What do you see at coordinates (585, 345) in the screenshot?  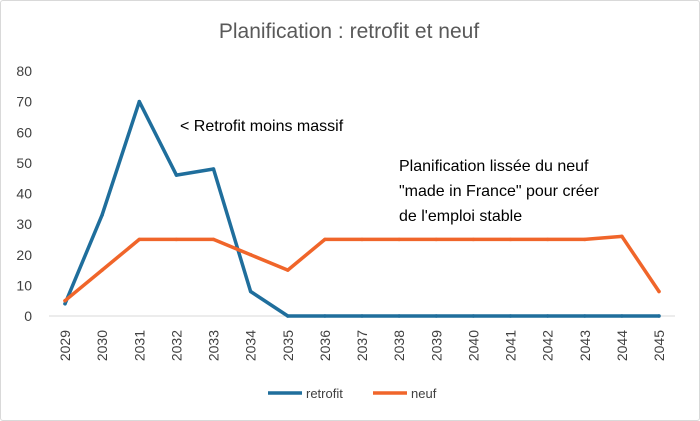 I see `x-tick-label: 2043` at bounding box center [585, 345].